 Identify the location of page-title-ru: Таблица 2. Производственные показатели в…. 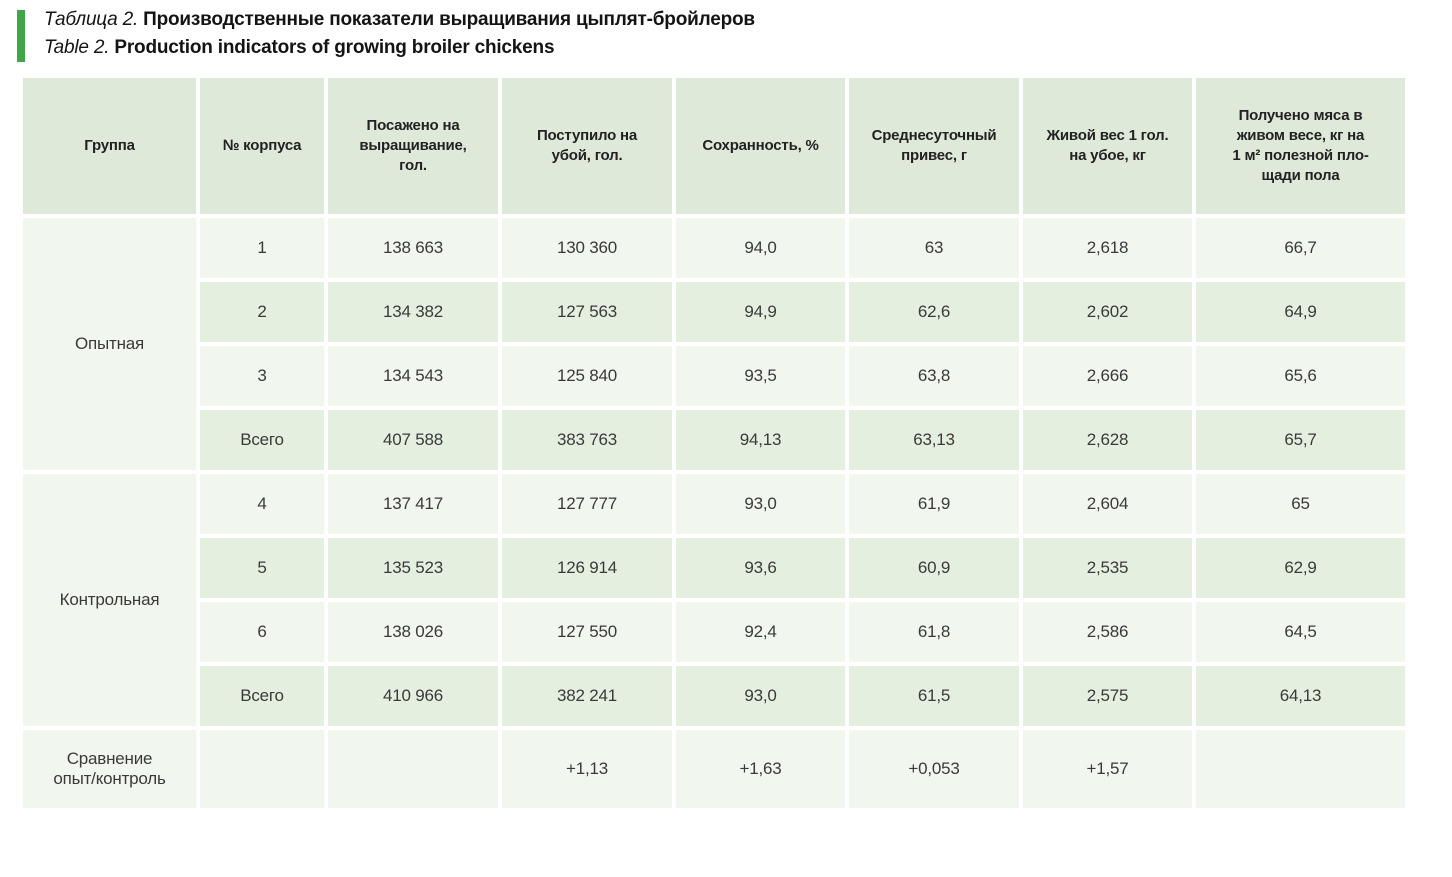
(399, 20).